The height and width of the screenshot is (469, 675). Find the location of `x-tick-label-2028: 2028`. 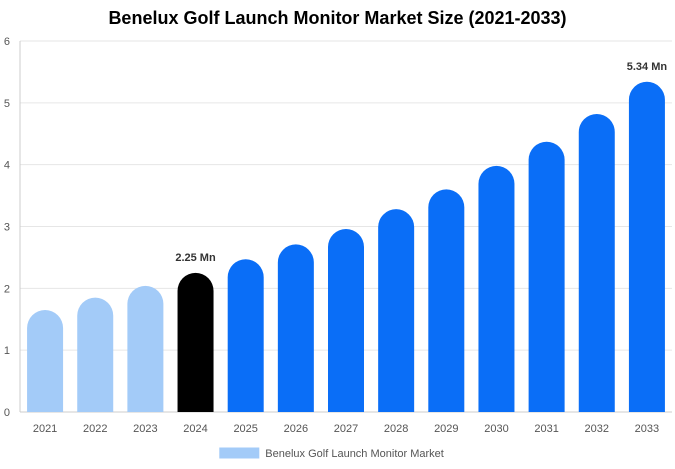

x-tick-label-2028: 2028 is located at coordinates (396, 429).